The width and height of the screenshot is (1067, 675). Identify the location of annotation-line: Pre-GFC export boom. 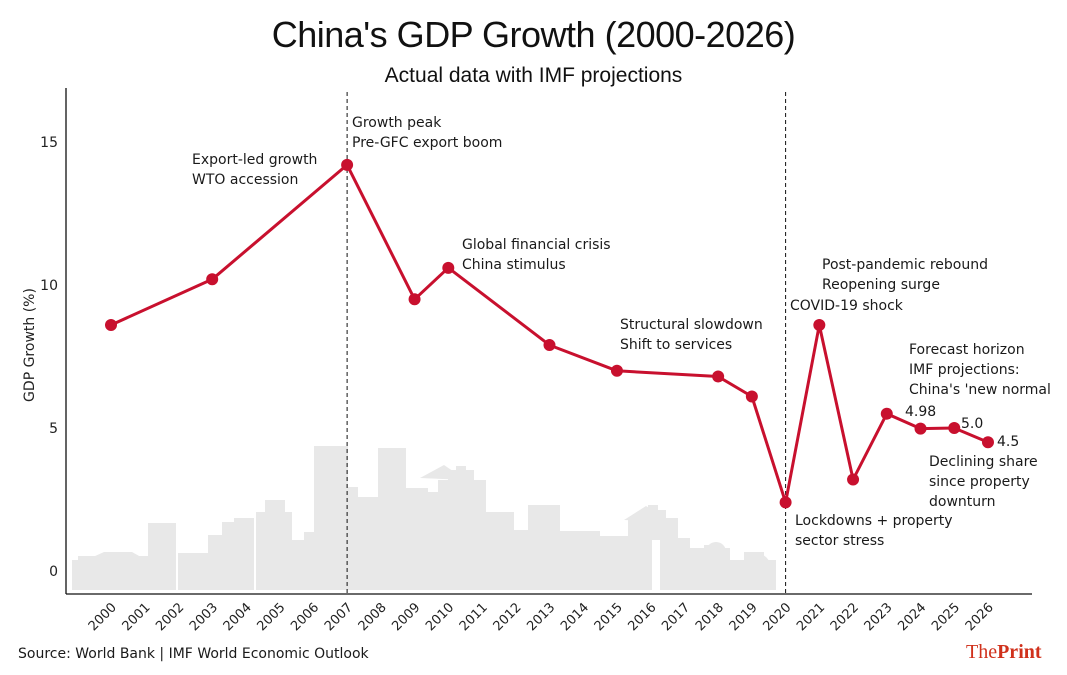
(427, 143).